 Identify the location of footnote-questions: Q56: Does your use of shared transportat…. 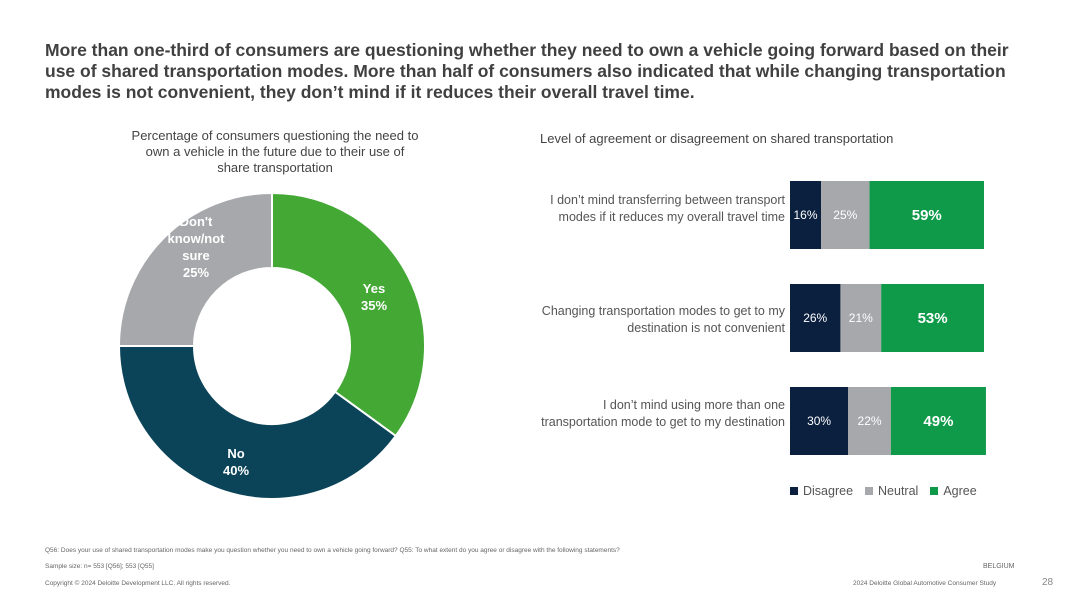
(332, 550).